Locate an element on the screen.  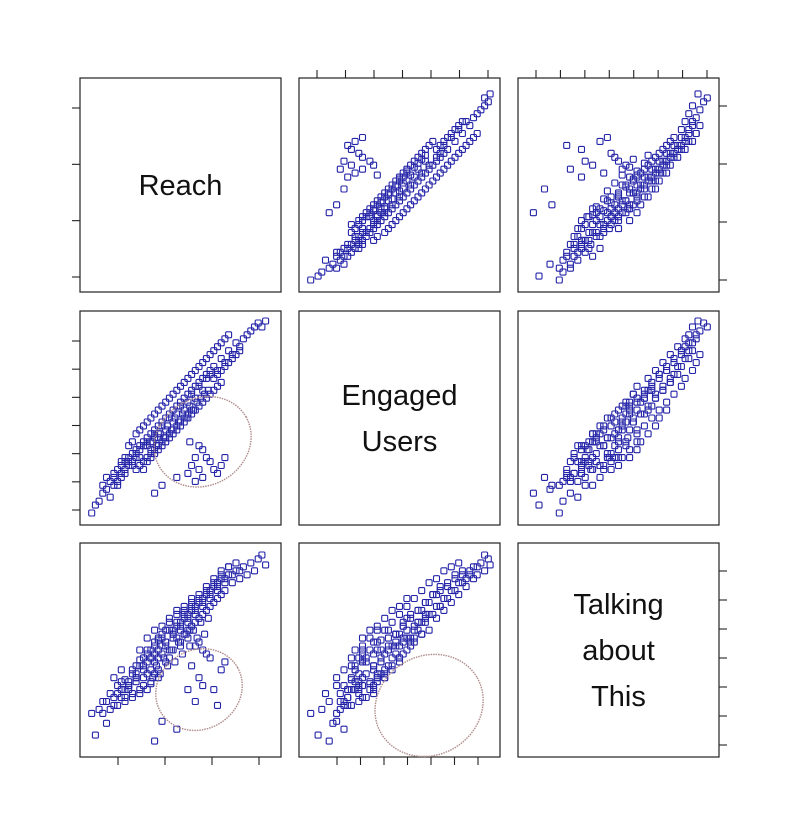
variable-label: about is located at coordinates (618, 651).